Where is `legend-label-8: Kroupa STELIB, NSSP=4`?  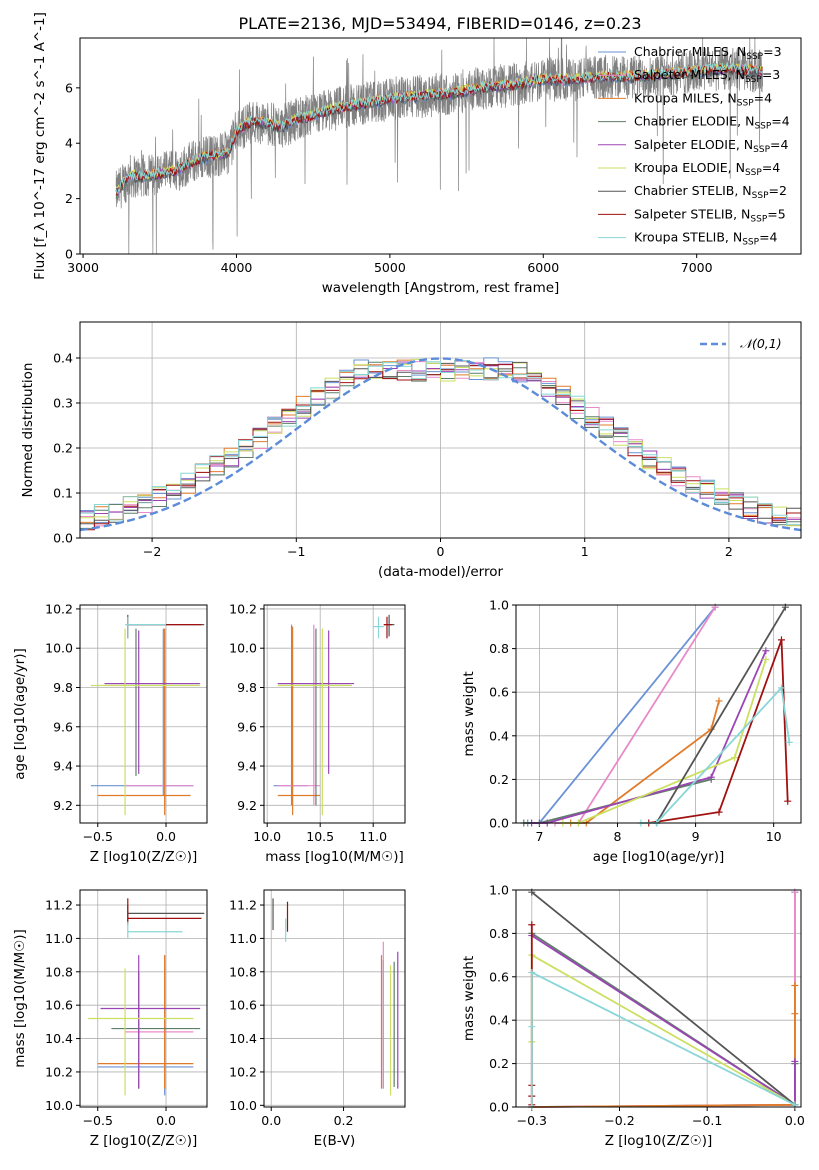
legend-label-8: Kroupa STELIB, NSSP=4 is located at coordinates (706, 239).